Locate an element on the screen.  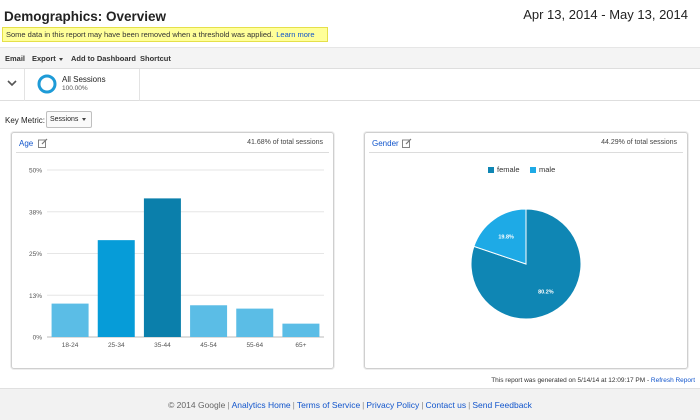
shortcut-button: Shortcut is located at coordinates (155, 58).